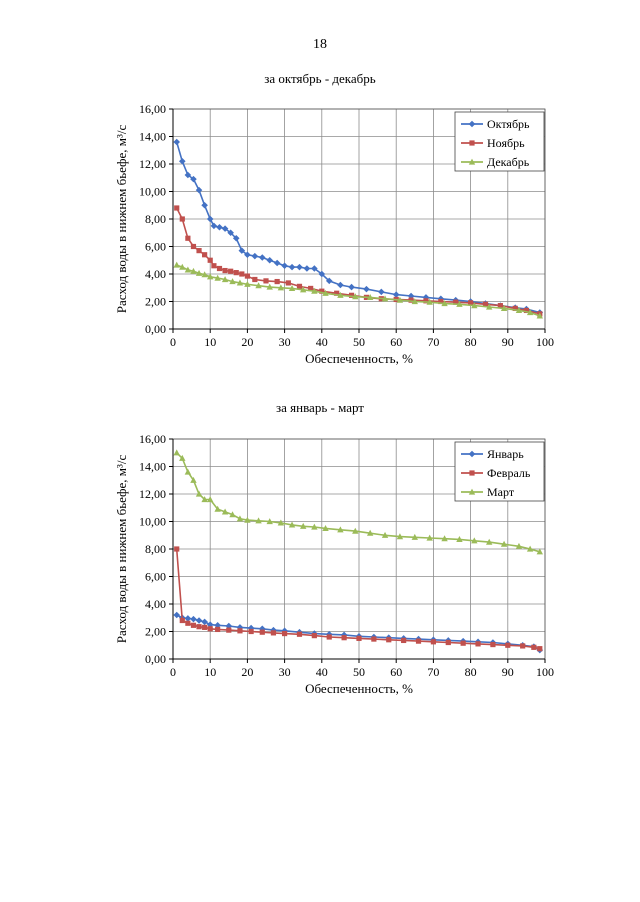 This screenshot has width=640, height=902. Describe the element at coordinates (121, 219) in the screenshot. I see `y-axis-label: Расход воды в нижнем бьефе, м³/с` at that location.